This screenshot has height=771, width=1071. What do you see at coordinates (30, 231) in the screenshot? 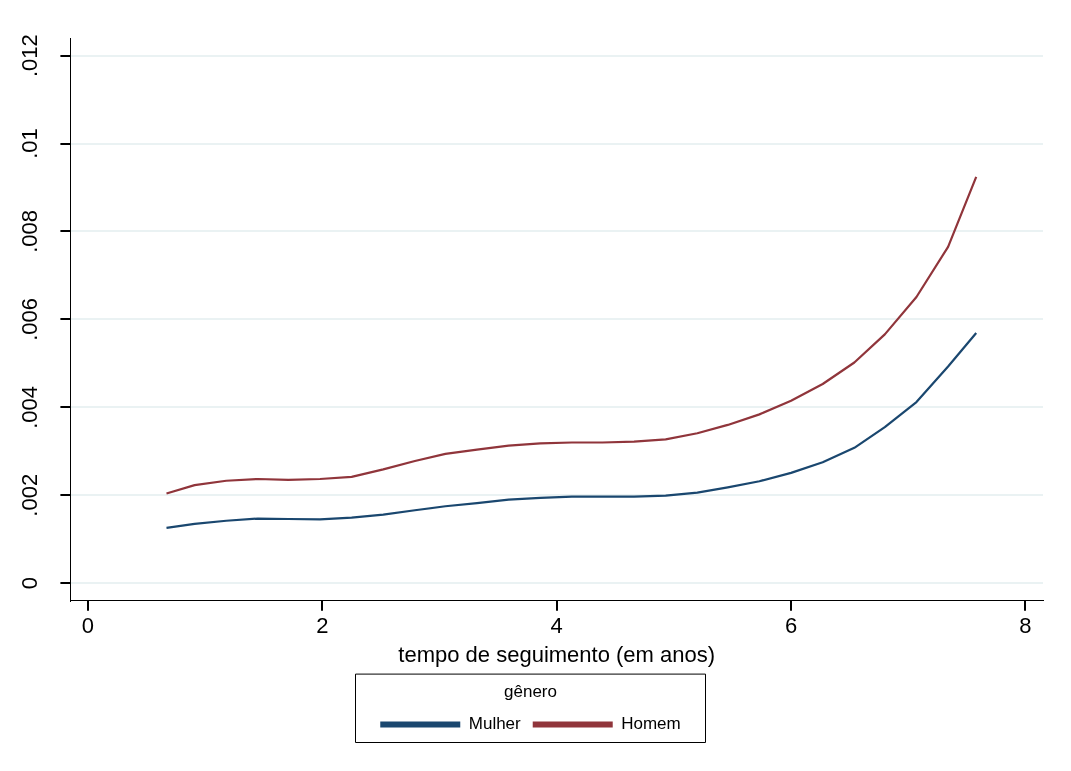
I see `y-tick-label: .008` at bounding box center [30, 231].